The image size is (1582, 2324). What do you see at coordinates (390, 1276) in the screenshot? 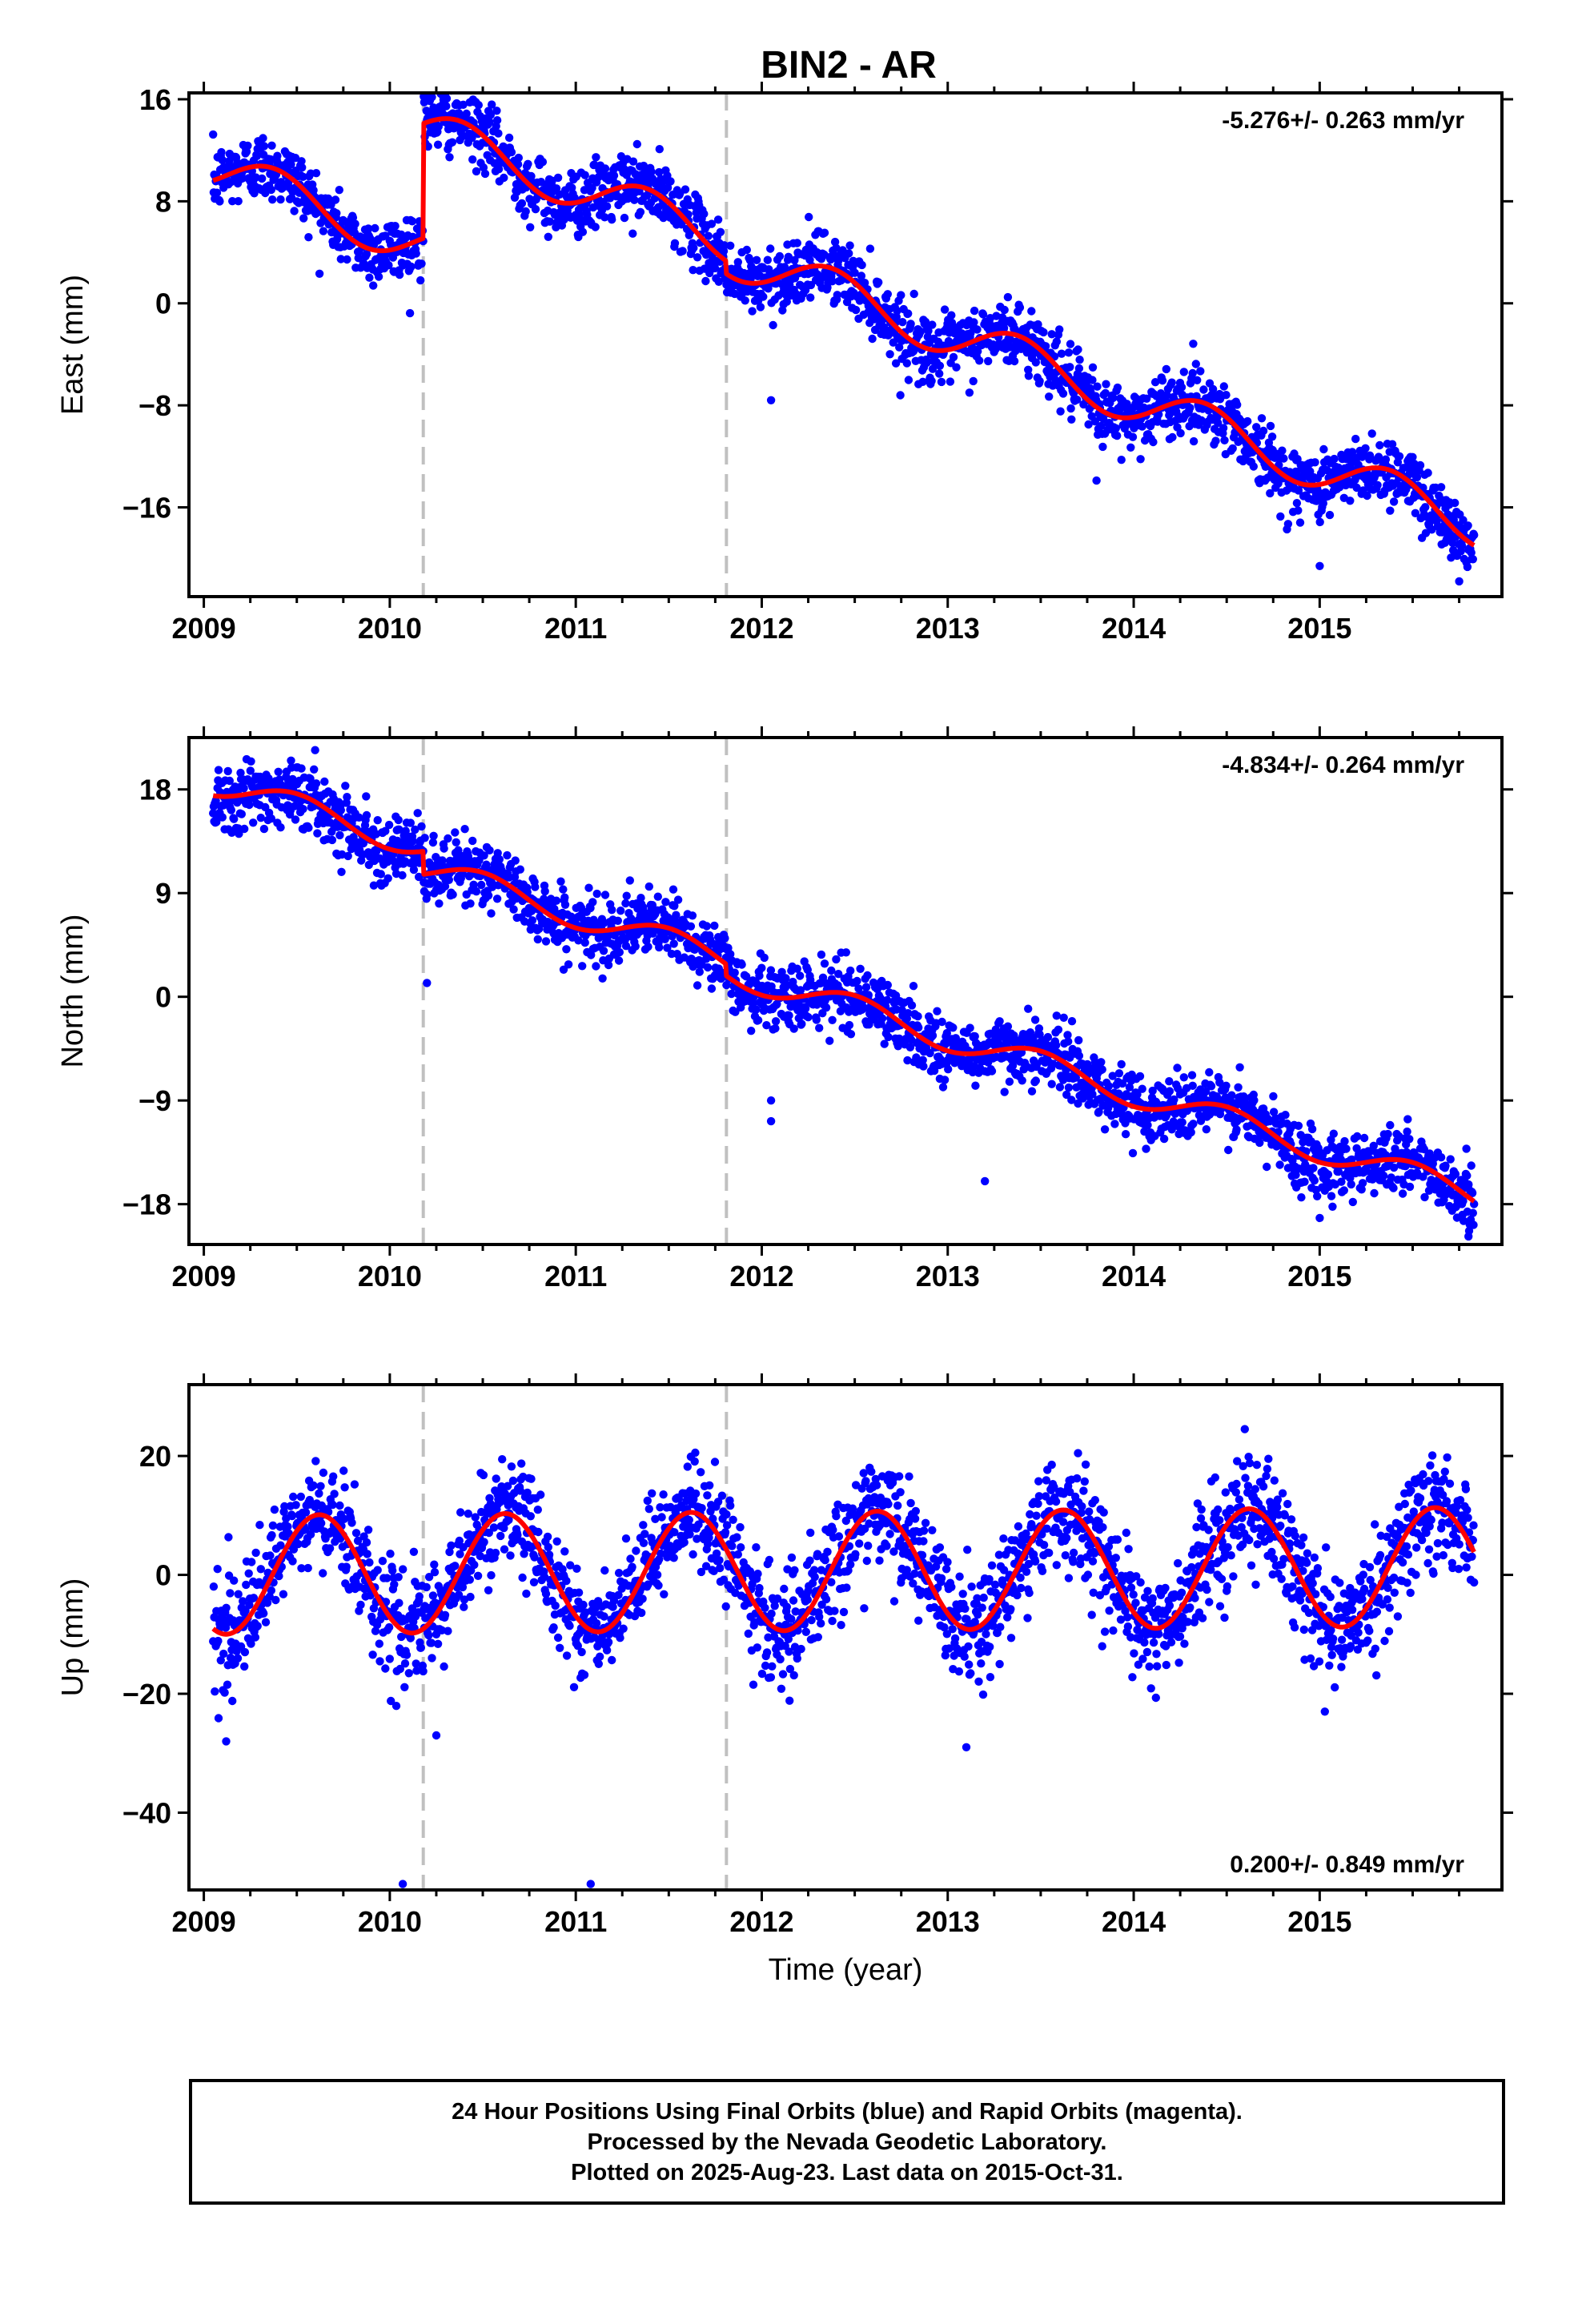
I see `north-x-tick-label: 2010` at bounding box center [390, 1276].